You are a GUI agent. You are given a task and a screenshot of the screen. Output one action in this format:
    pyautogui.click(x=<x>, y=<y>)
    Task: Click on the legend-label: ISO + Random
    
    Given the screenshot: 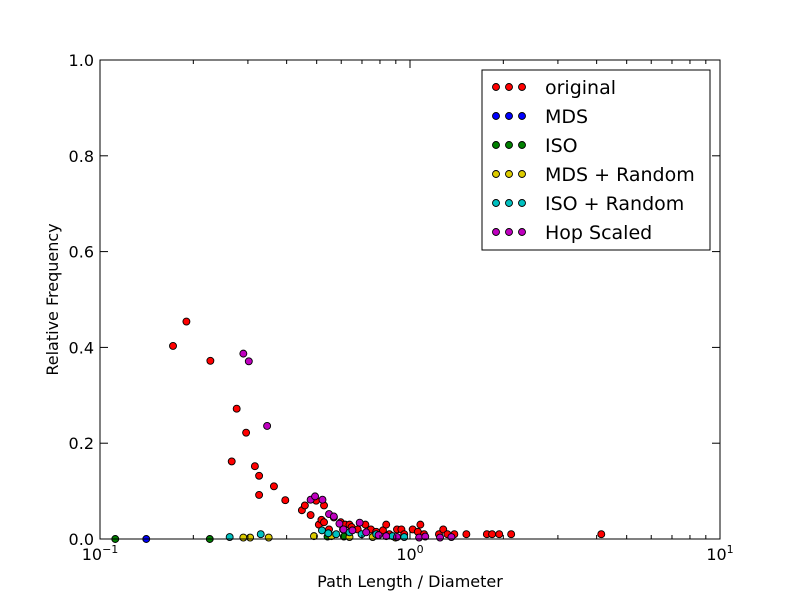 What is the action you would take?
    pyautogui.click(x=614, y=204)
    